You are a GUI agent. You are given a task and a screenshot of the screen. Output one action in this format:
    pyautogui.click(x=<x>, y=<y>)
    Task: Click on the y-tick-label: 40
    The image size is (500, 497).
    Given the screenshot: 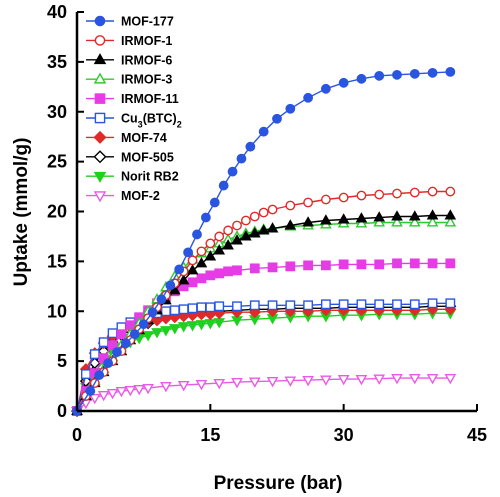 What is the action you would take?
    pyautogui.click(x=57, y=12)
    